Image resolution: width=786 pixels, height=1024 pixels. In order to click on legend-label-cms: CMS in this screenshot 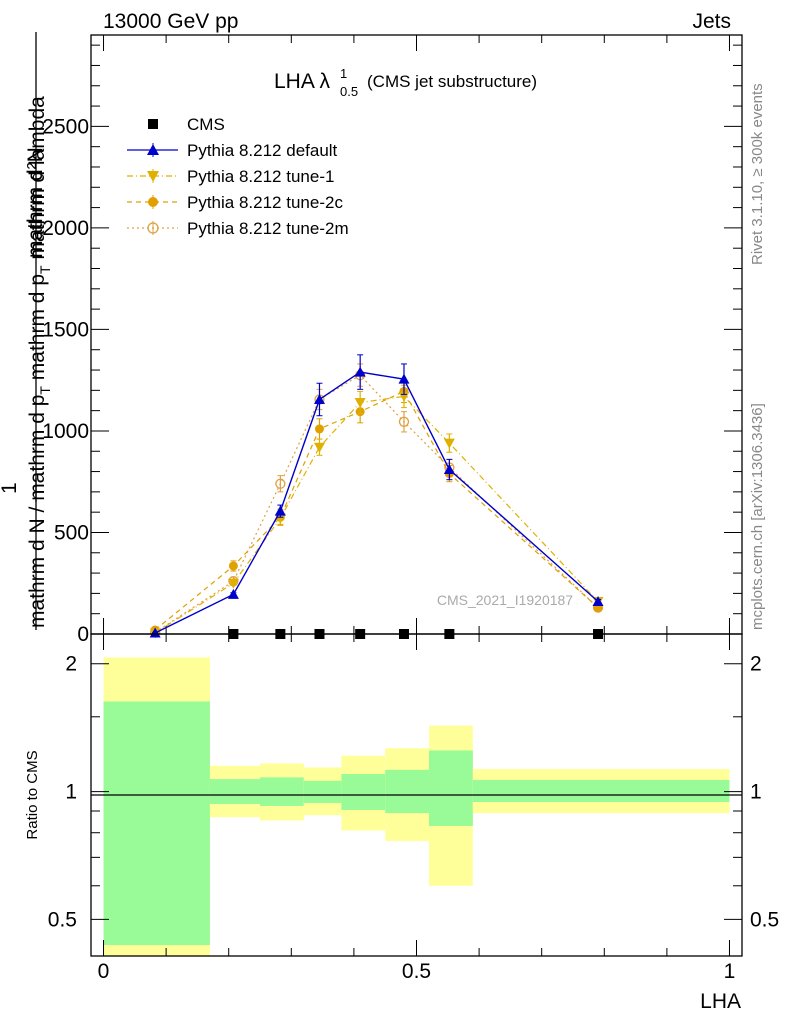, I will do `click(206, 124)`.